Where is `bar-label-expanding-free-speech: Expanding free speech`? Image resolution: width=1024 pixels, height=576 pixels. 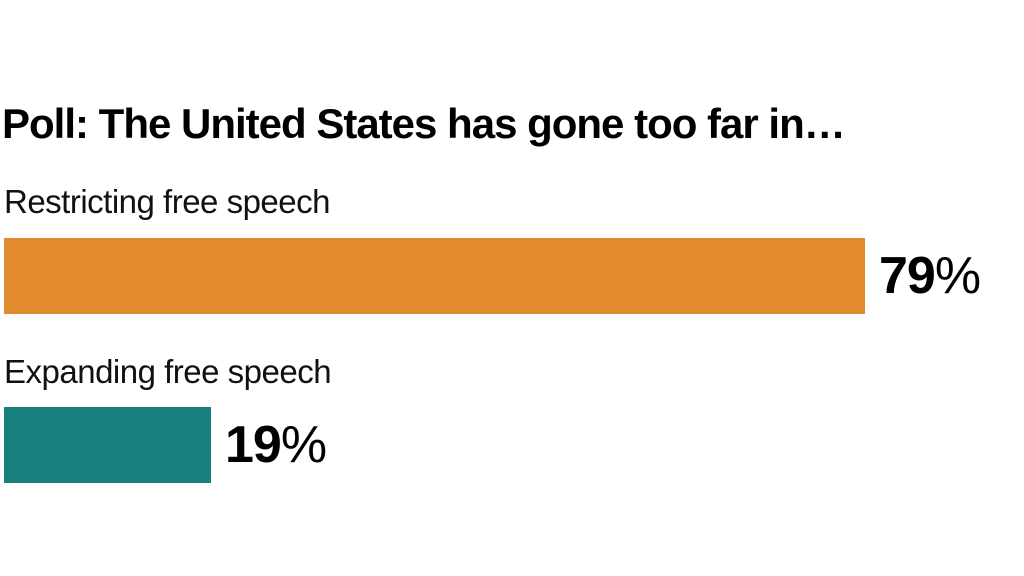
bar-label-expanding-free-speech: Expanding free speech is located at coordinates (168, 371).